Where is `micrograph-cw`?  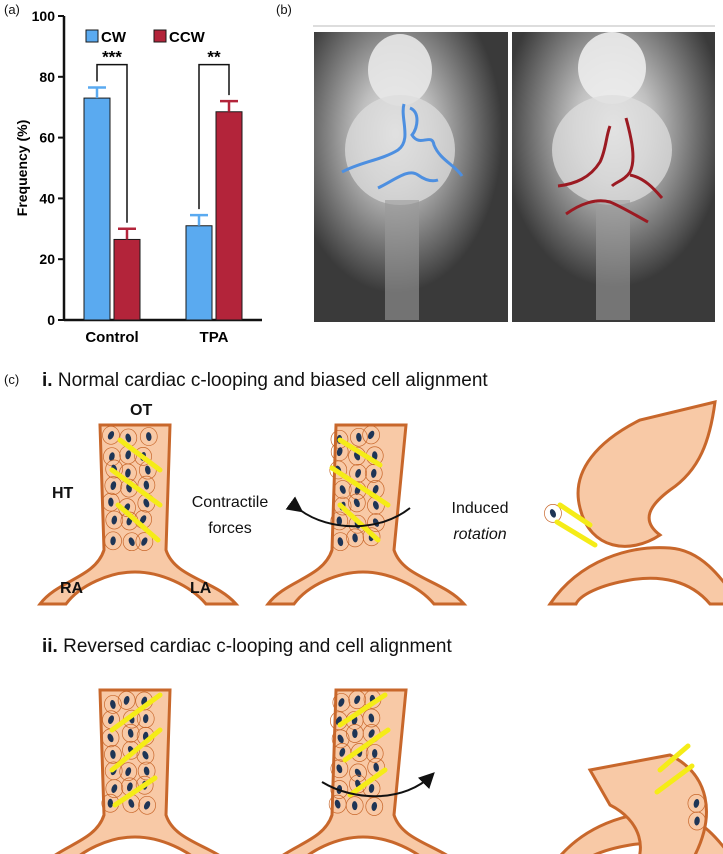
micrograph-cw is located at coordinates (411, 177).